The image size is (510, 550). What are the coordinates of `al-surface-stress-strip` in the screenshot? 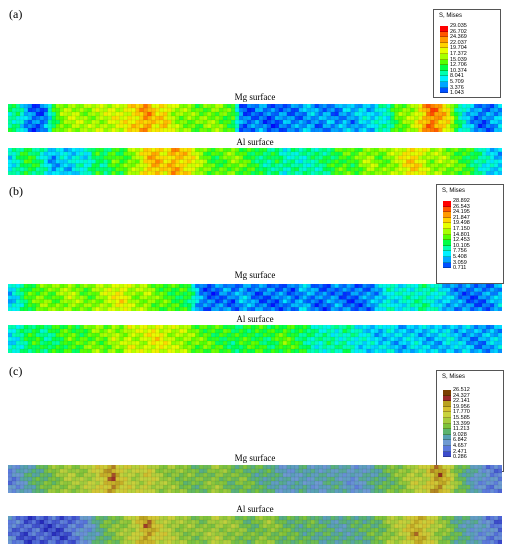 It's located at (255, 339).